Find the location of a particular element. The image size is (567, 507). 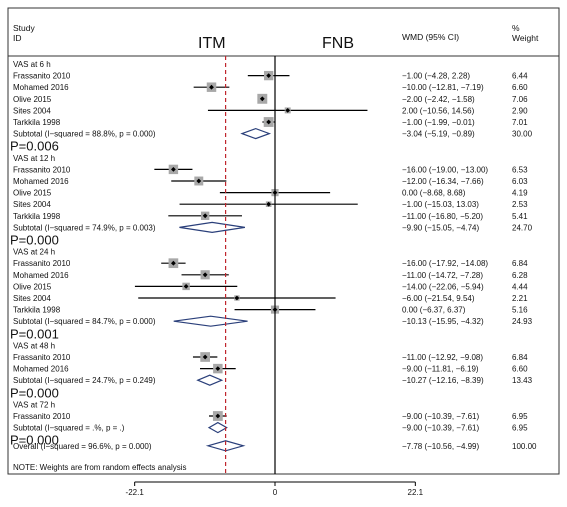

effect-ci-text: −11.00 (−12.92, −9.08) is located at coordinates (442, 357).